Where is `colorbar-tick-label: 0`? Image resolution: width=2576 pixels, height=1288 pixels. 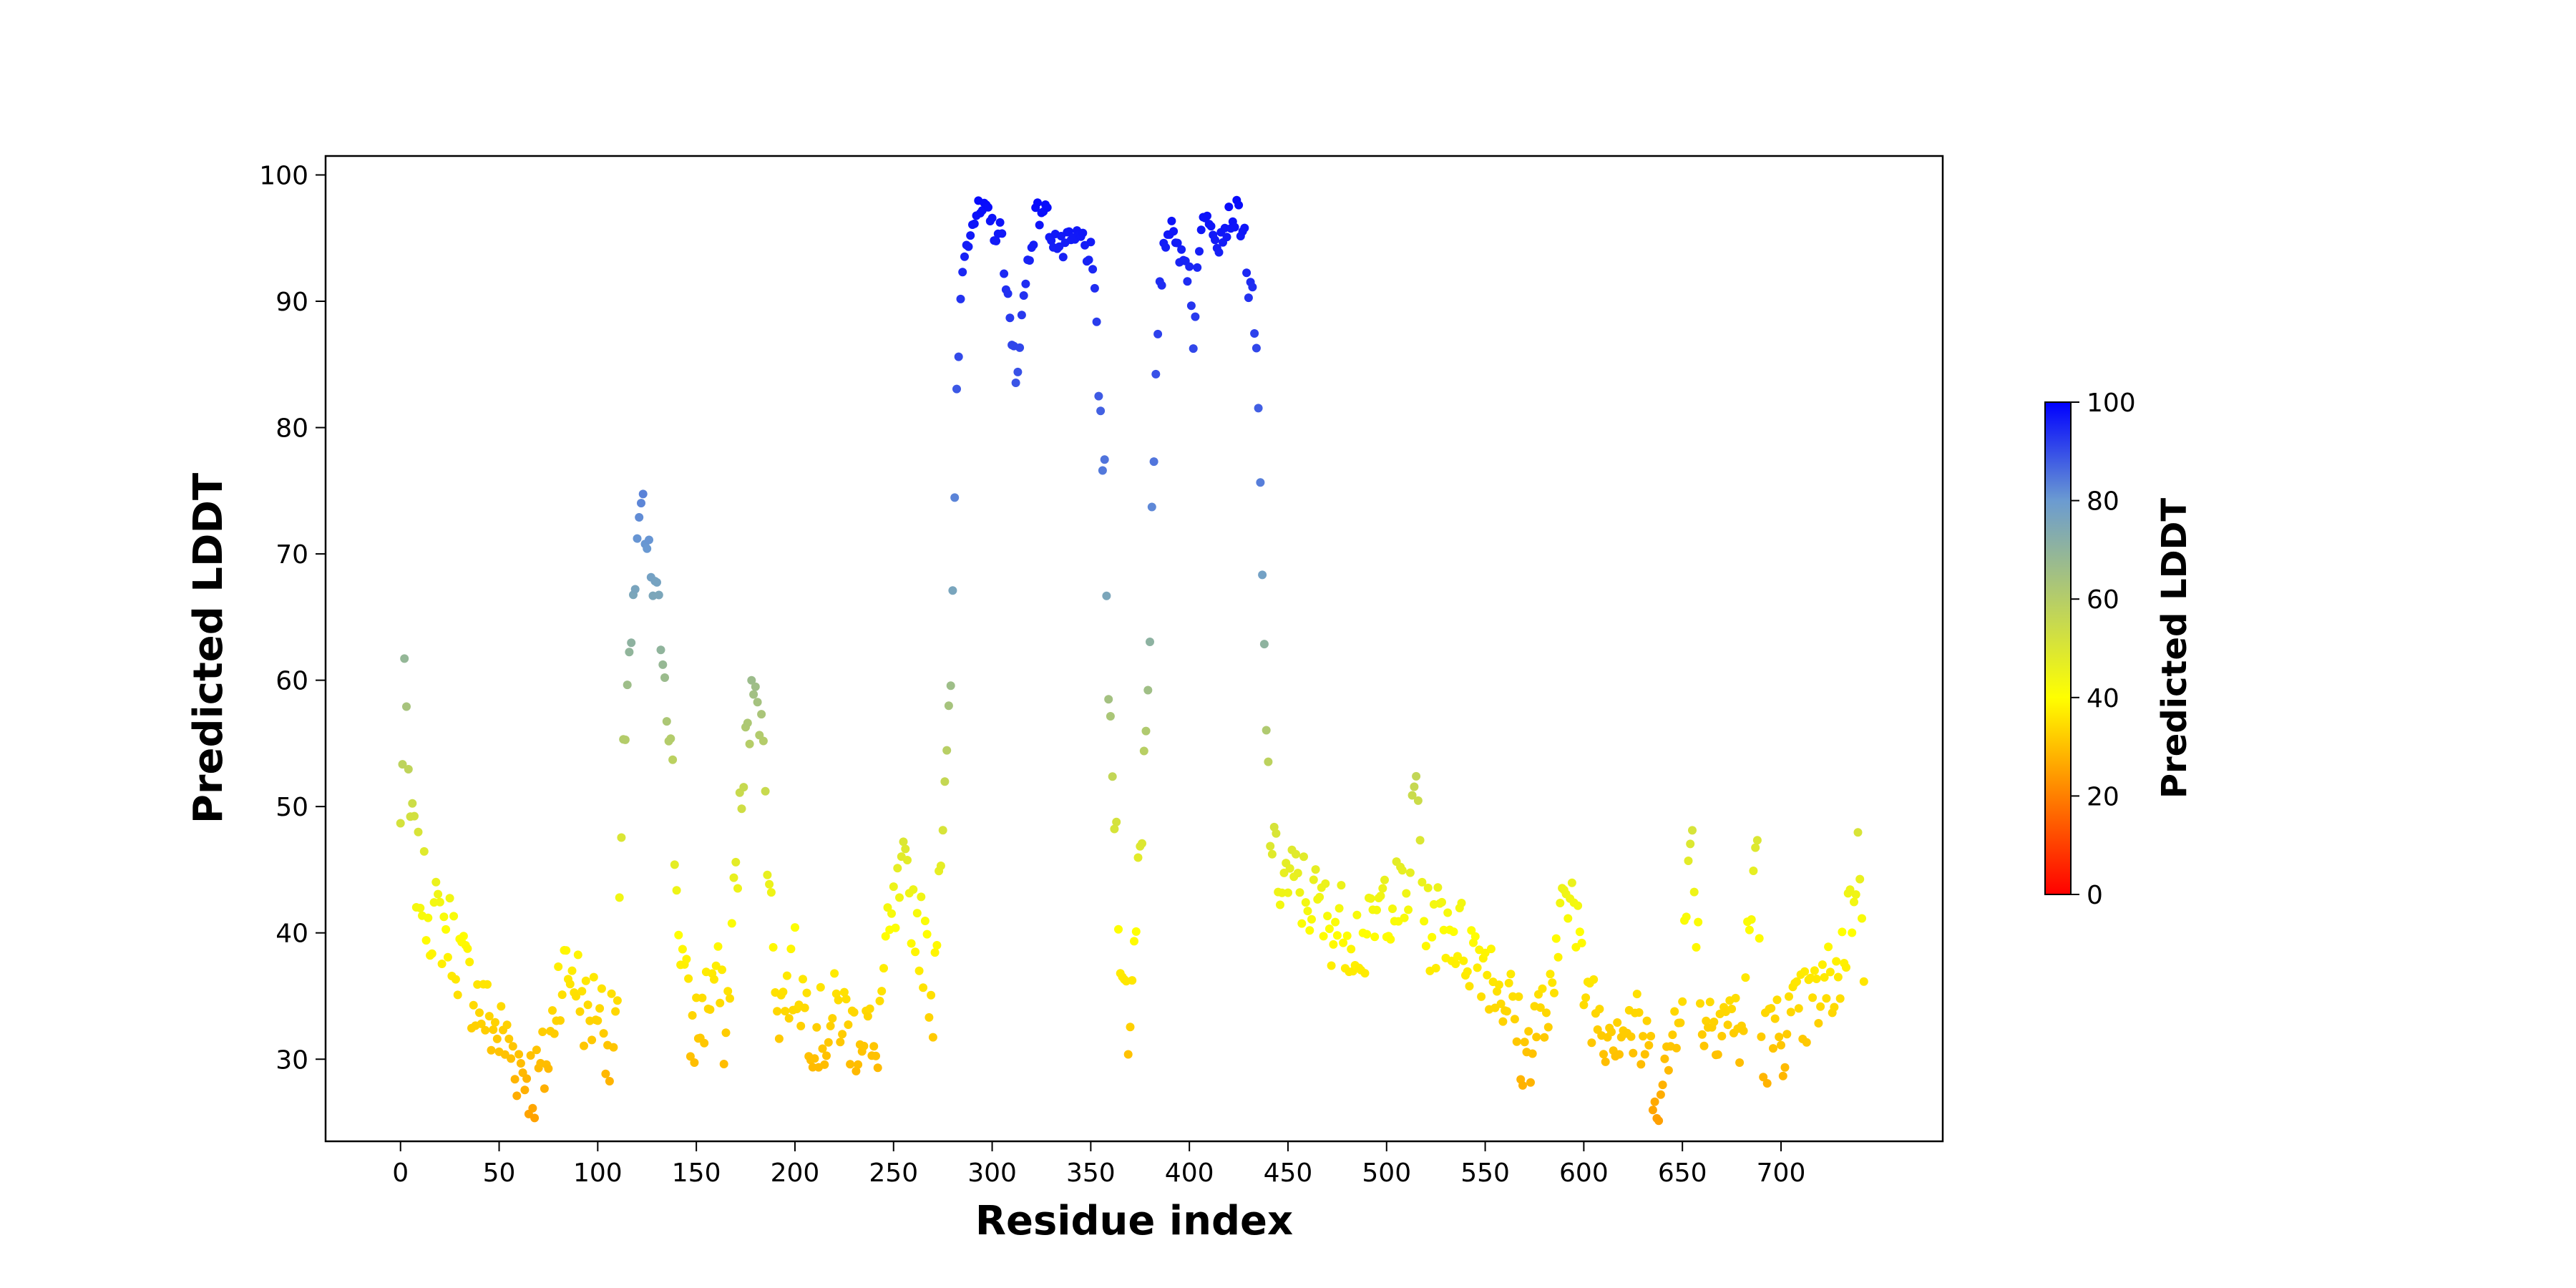
colorbar-tick-label: 0 is located at coordinates (2095, 895).